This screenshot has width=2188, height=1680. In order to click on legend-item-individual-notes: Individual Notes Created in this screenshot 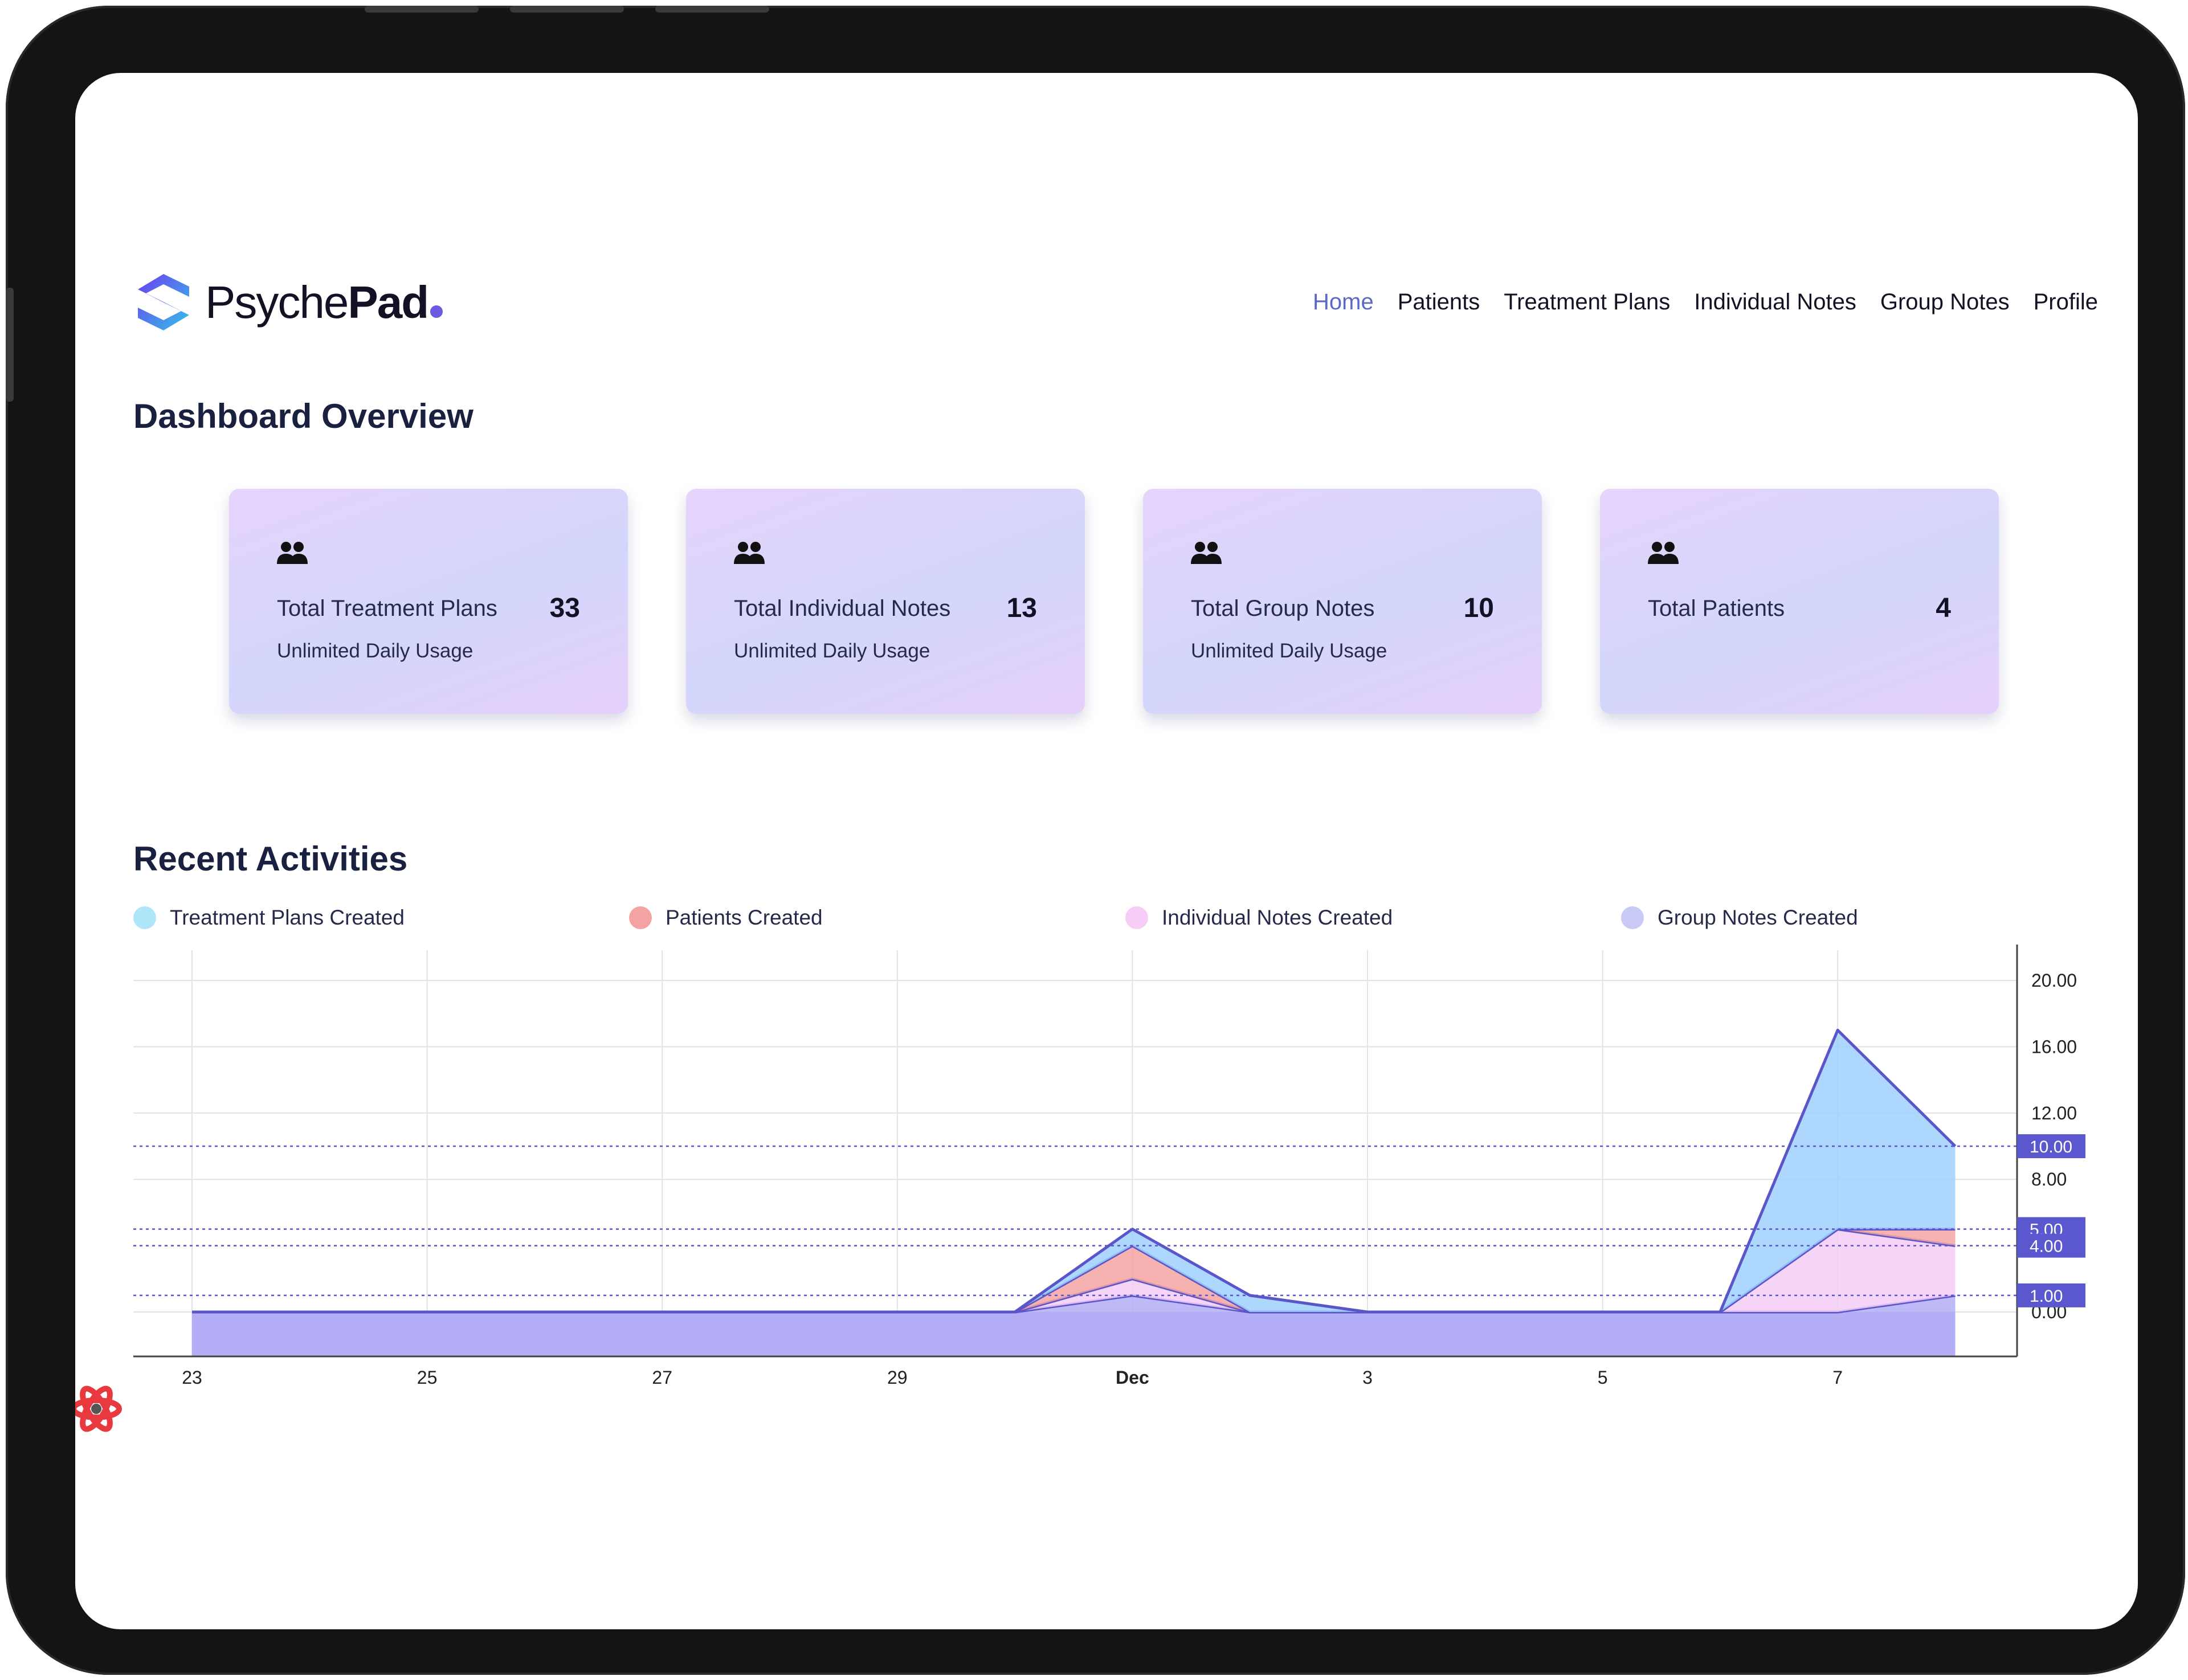, I will do `click(1259, 918)`.